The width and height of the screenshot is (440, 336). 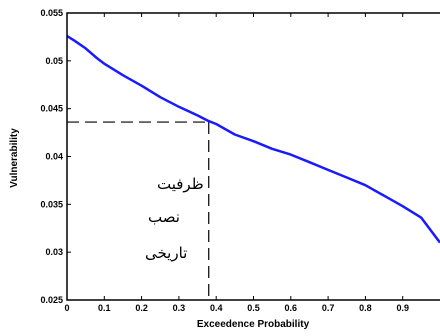 What do you see at coordinates (14, 158) in the screenshot?
I see `y-axis-title: Vulnerability` at bounding box center [14, 158].